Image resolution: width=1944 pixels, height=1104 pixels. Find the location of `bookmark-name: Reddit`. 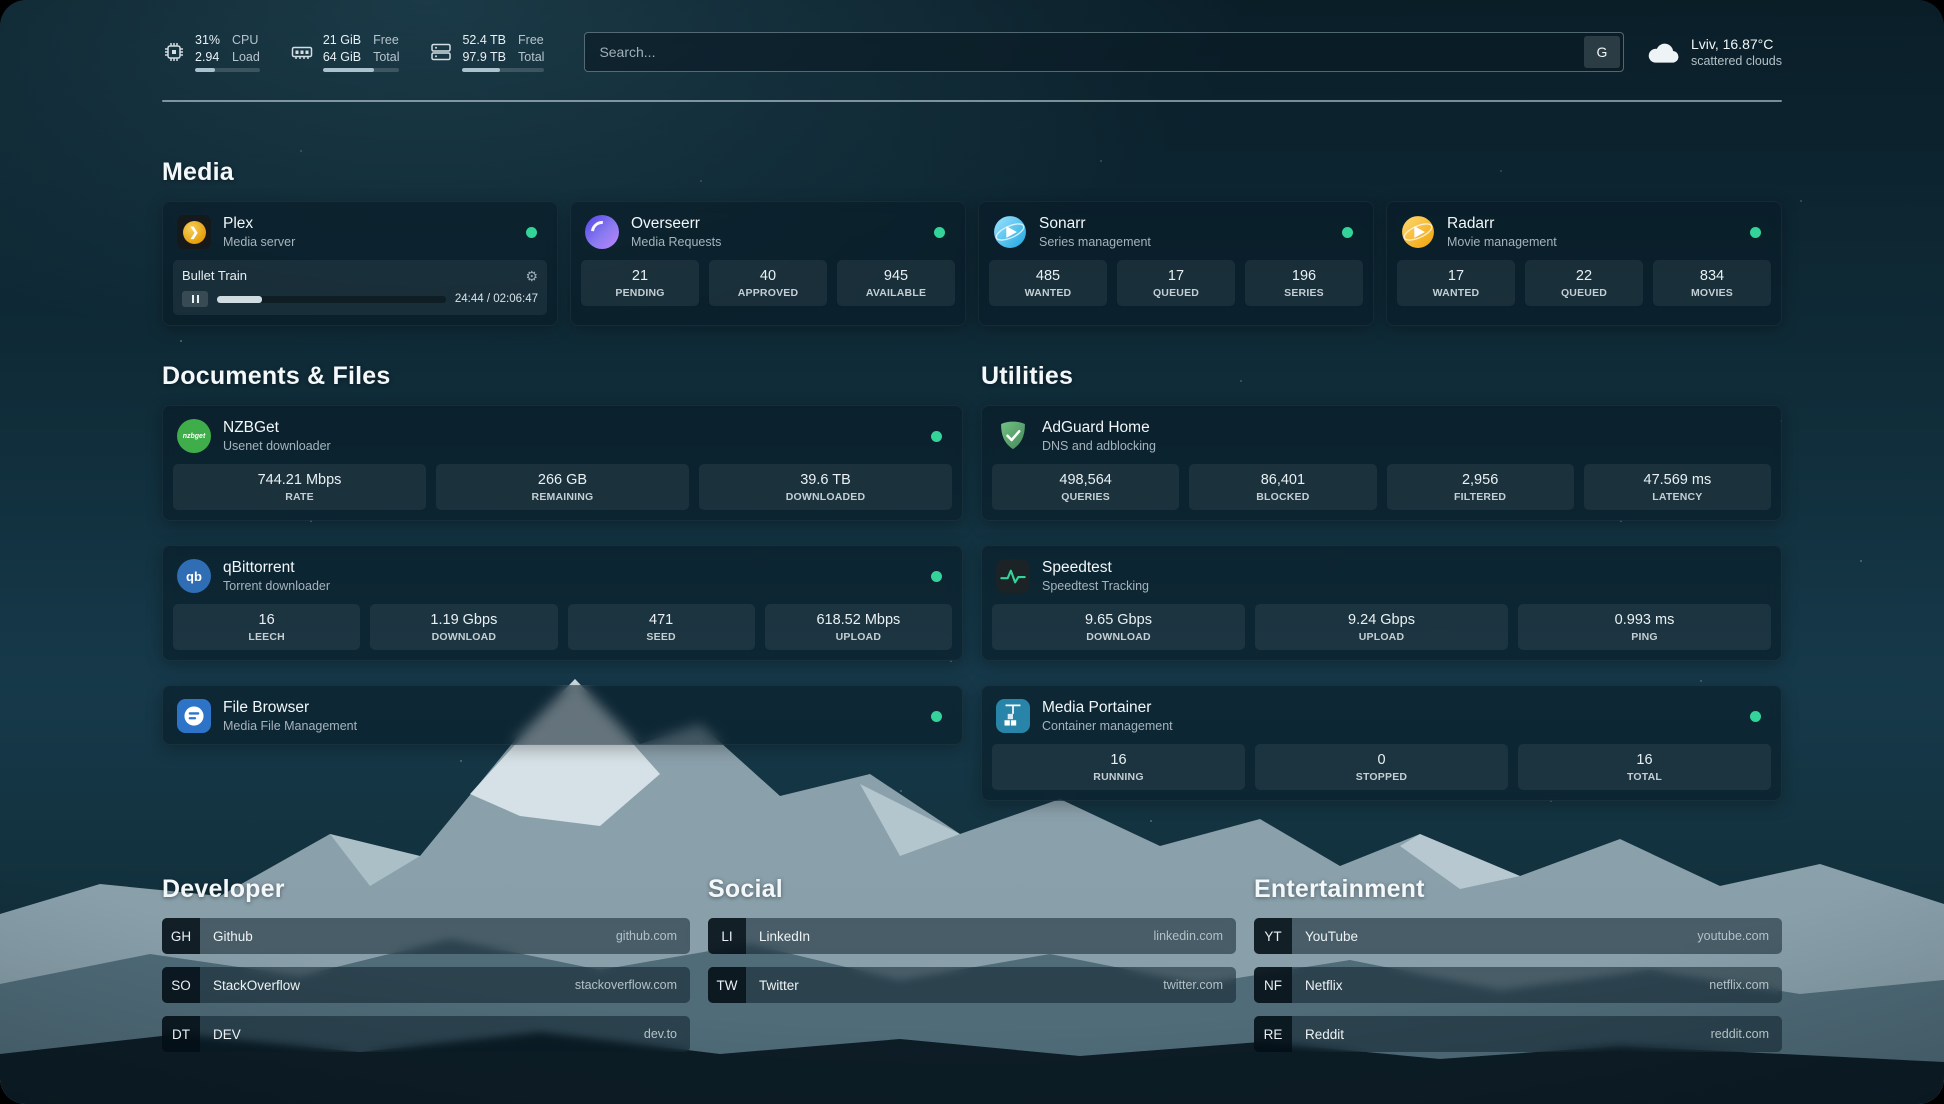

bookmark-name: Reddit is located at coordinates (1325, 1034).